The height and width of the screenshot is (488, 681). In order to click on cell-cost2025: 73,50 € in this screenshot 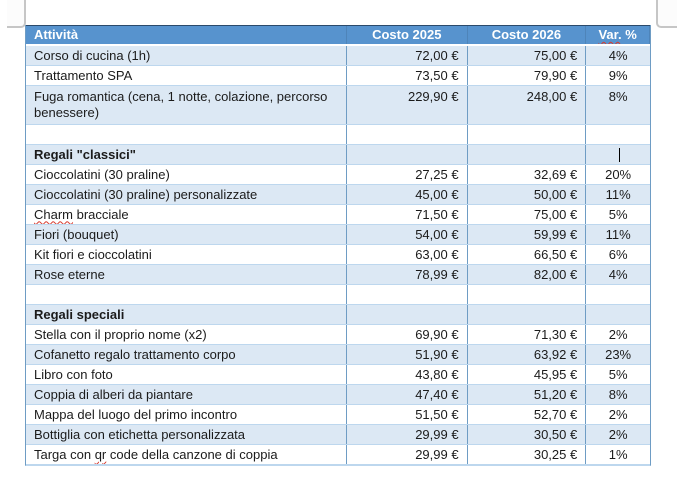, I will do `click(407, 75)`.